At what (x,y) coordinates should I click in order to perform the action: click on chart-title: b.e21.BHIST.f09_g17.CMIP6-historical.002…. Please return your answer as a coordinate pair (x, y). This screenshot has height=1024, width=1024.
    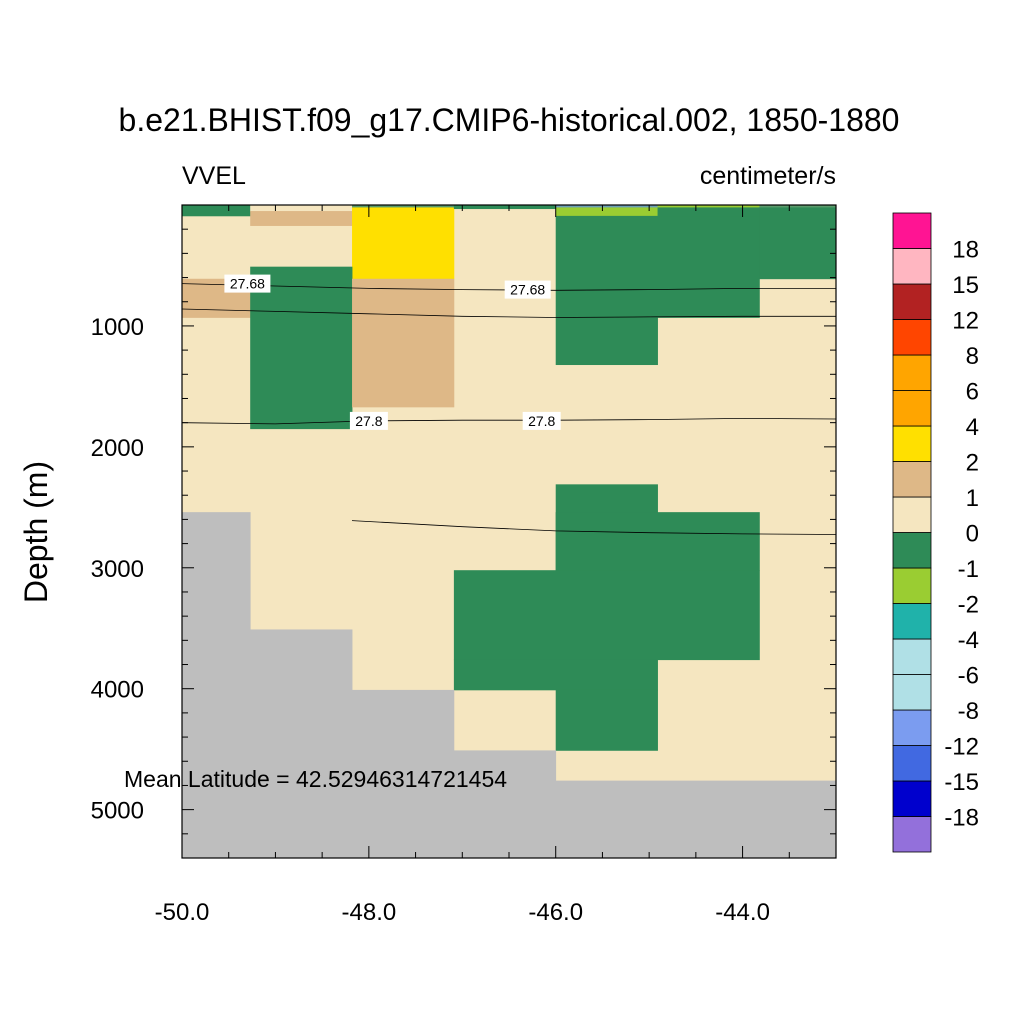
    Looking at the image, I should click on (509, 120).